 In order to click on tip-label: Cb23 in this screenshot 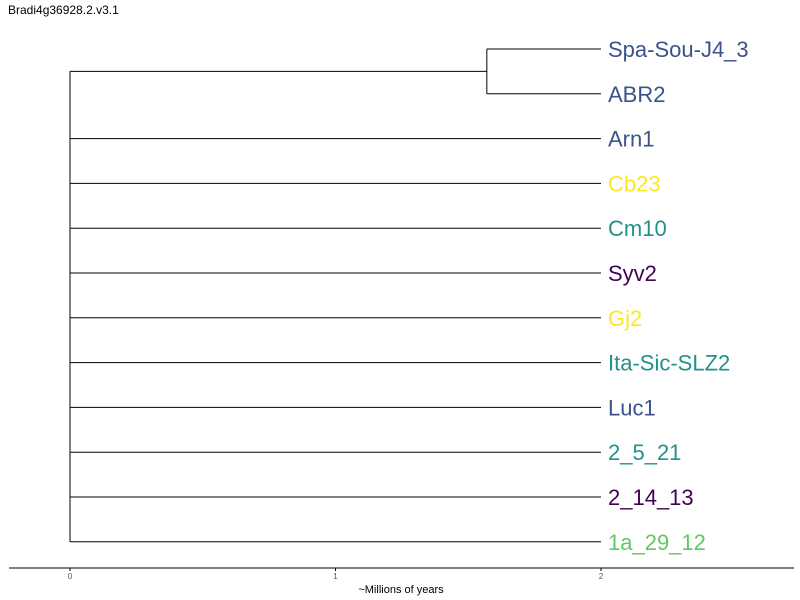, I will do `click(634, 183)`.